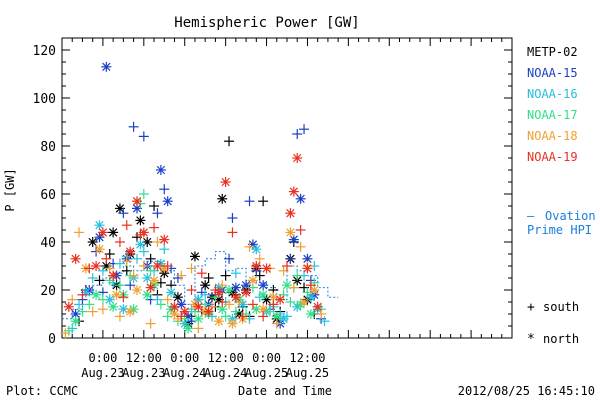 Image resolution: width=600 pixels, height=400 pixels. Describe the element at coordinates (552, 157) in the screenshot. I see `legend-item: NOAA-19` at that location.